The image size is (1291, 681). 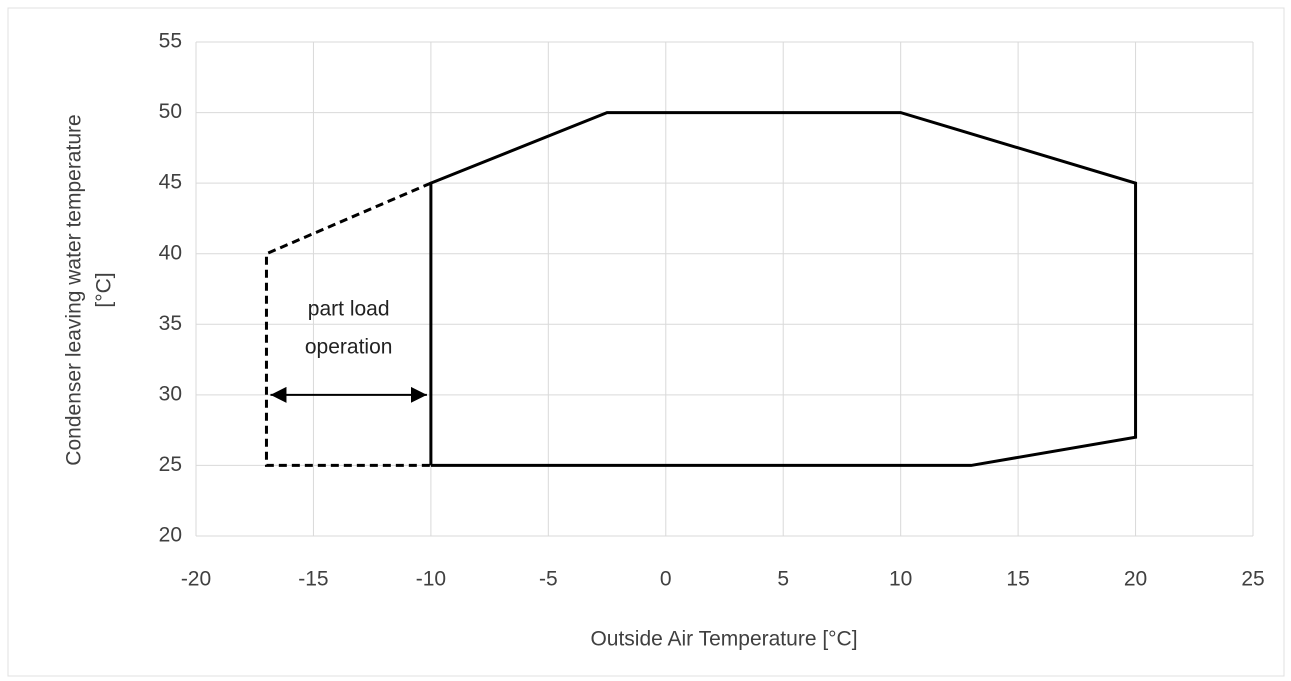 I want to click on y-axis-label-line: Condenser leaving water temperature, so click(x=74, y=289).